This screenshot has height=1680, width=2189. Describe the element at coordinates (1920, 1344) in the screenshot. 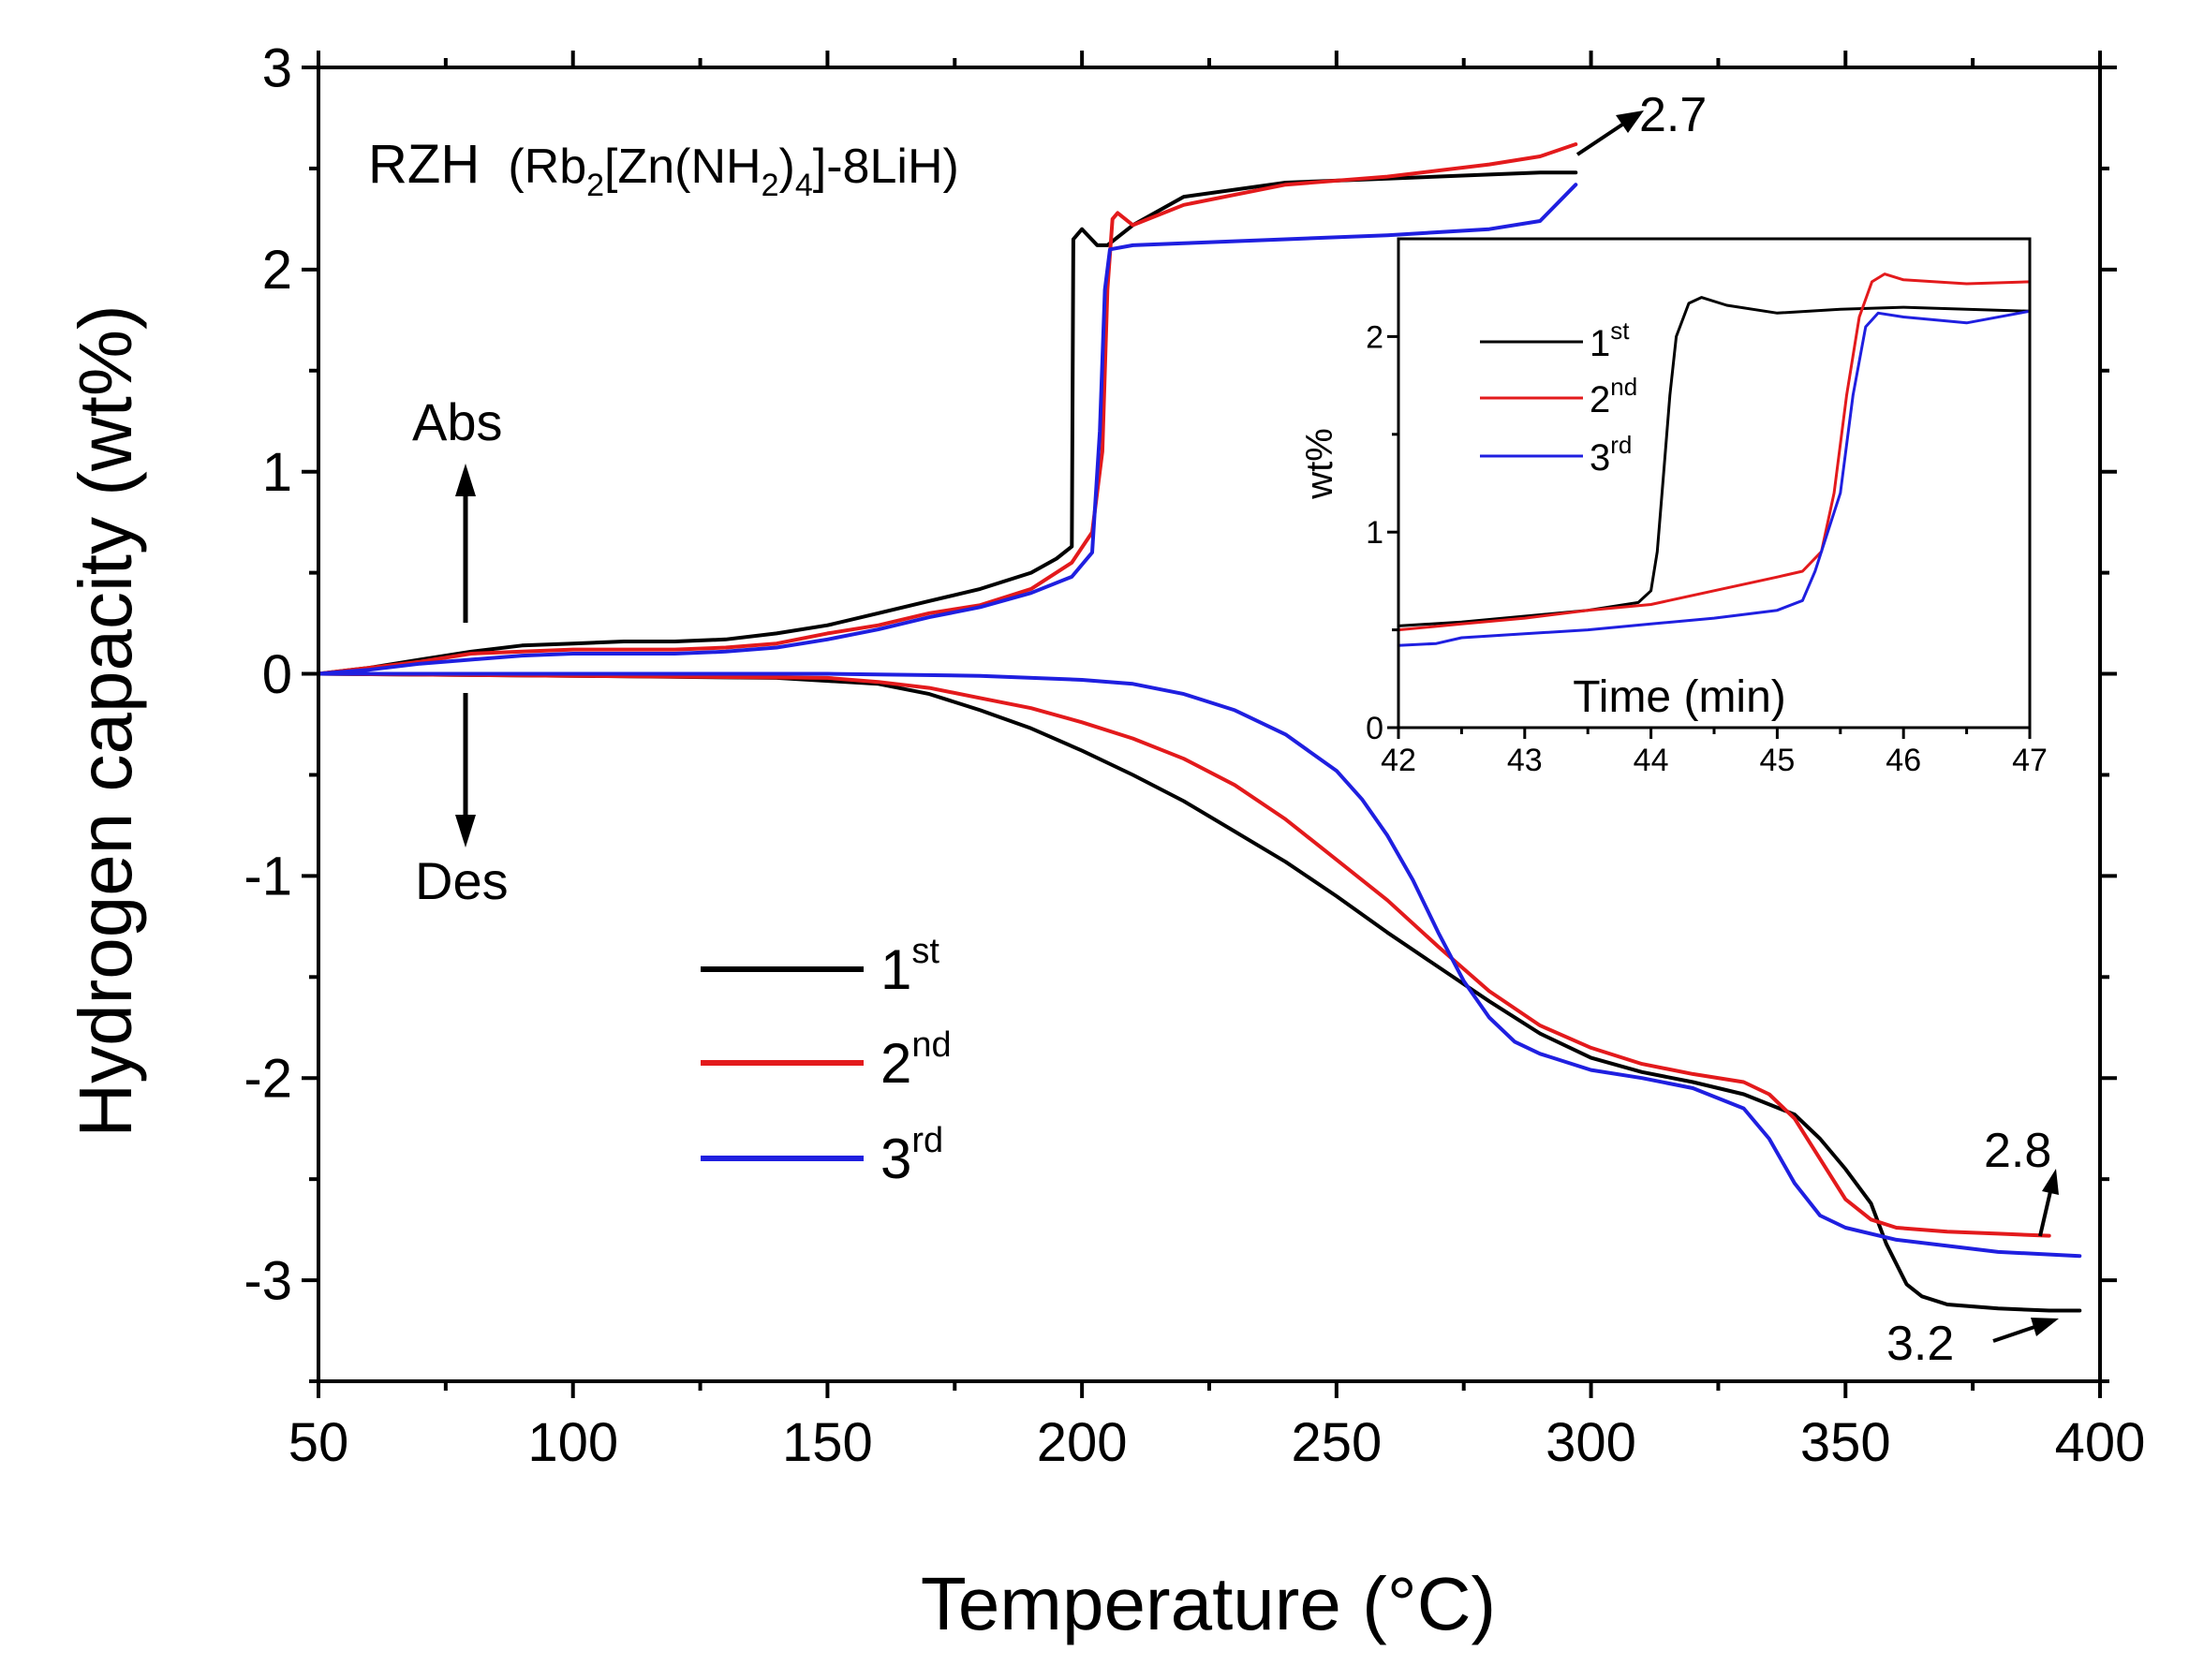

I see `des1-value: 3.2` at that location.